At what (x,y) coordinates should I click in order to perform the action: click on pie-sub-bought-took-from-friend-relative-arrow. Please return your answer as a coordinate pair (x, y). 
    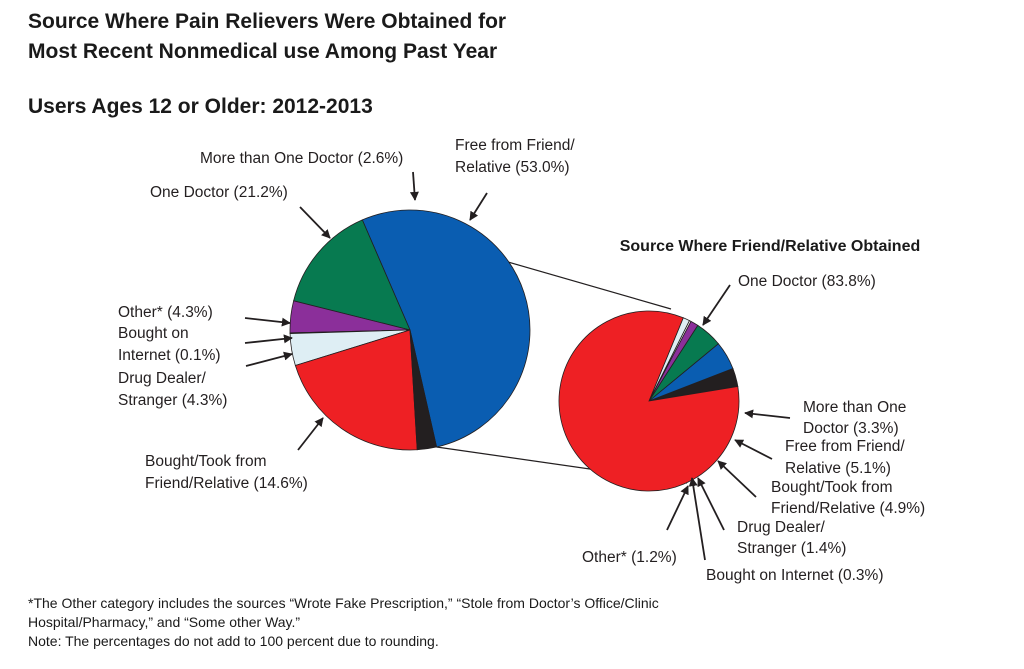
    Looking at the image, I should click on (737, 479).